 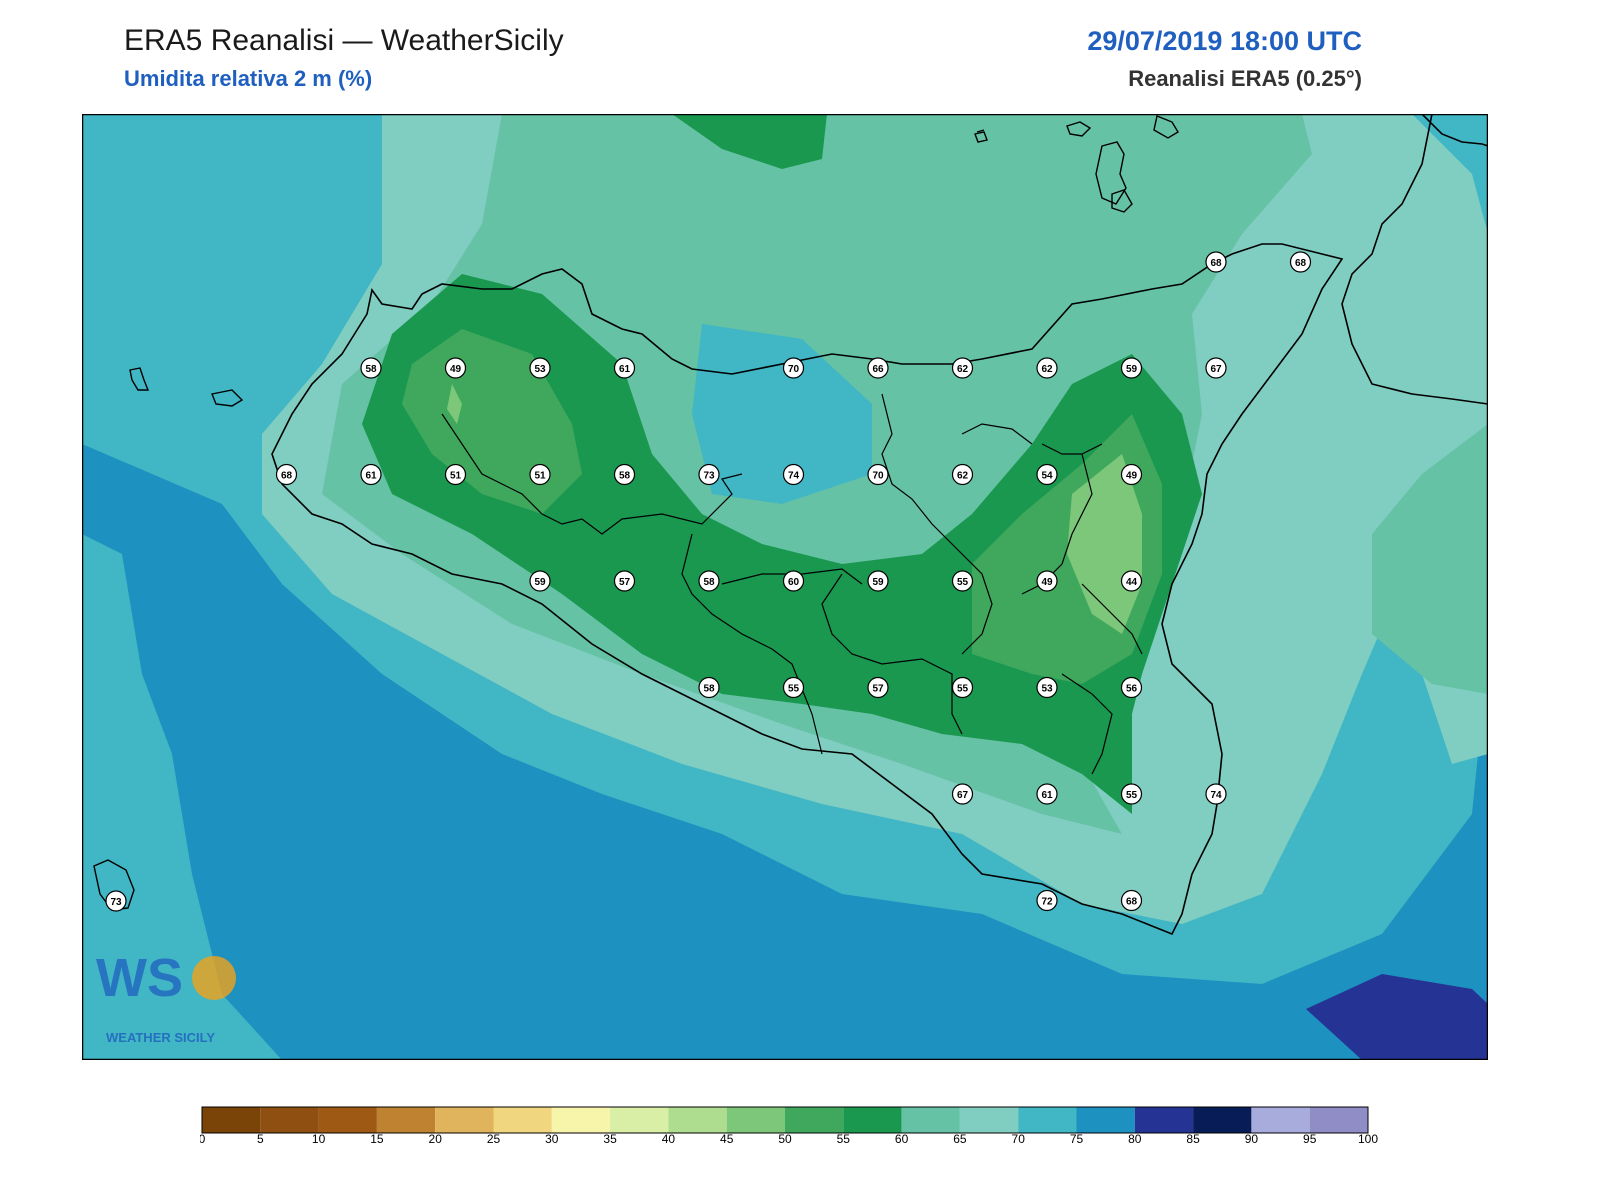 What do you see at coordinates (377, 1138) in the screenshot?
I see `colorbar-tick-label: 15` at bounding box center [377, 1138].